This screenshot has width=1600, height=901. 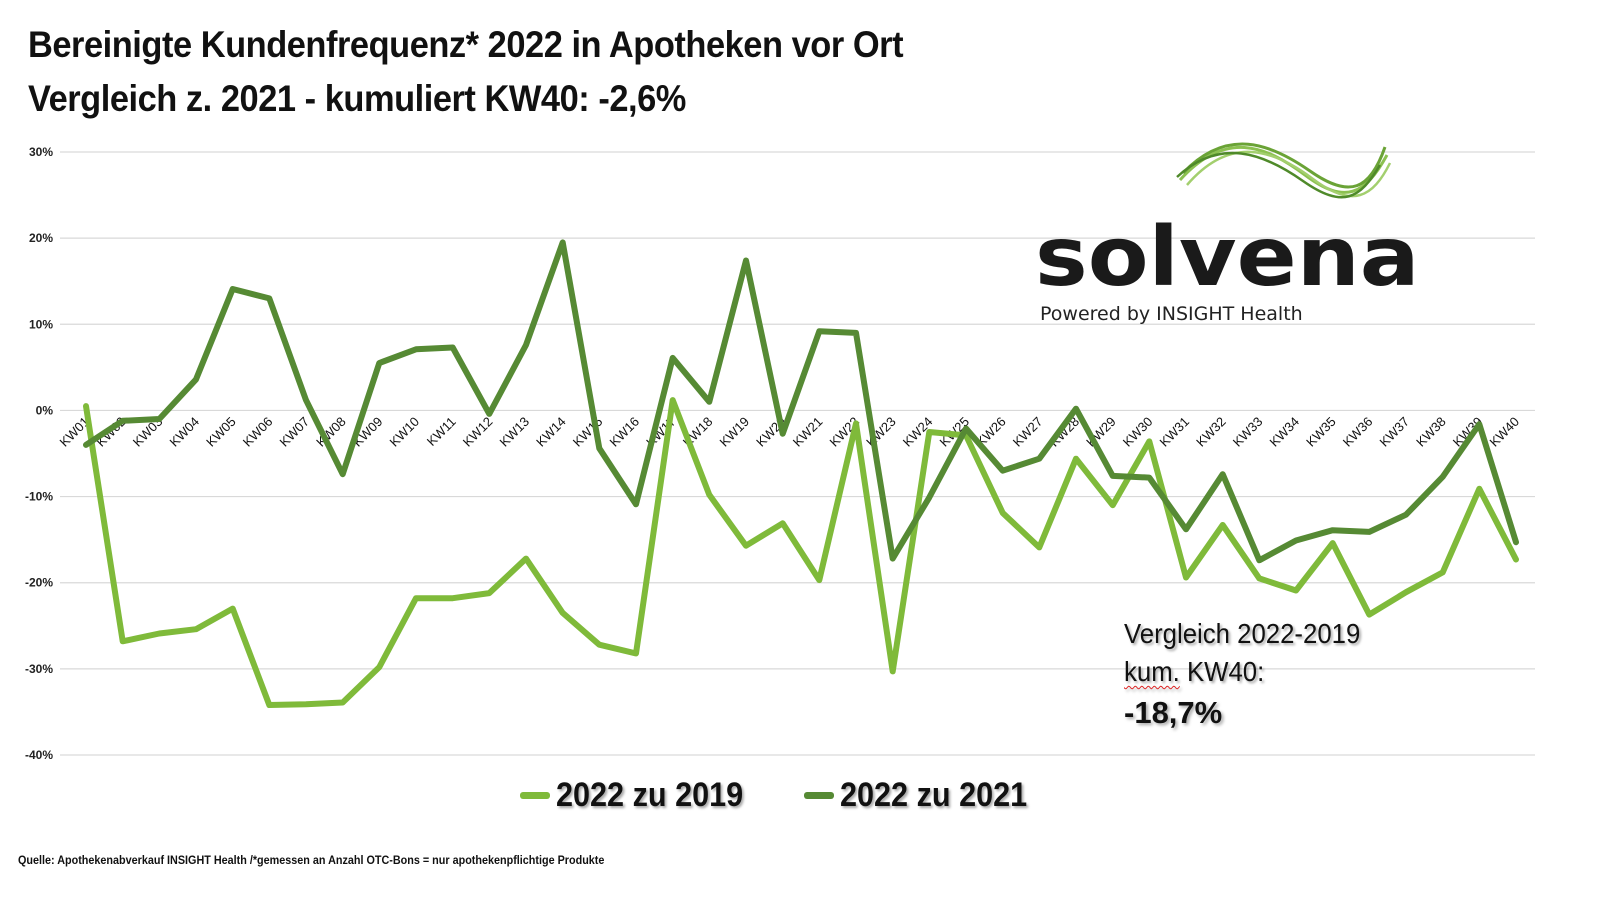 I want to click on x-tick-label: KW32, so click(x=1211, y=432).